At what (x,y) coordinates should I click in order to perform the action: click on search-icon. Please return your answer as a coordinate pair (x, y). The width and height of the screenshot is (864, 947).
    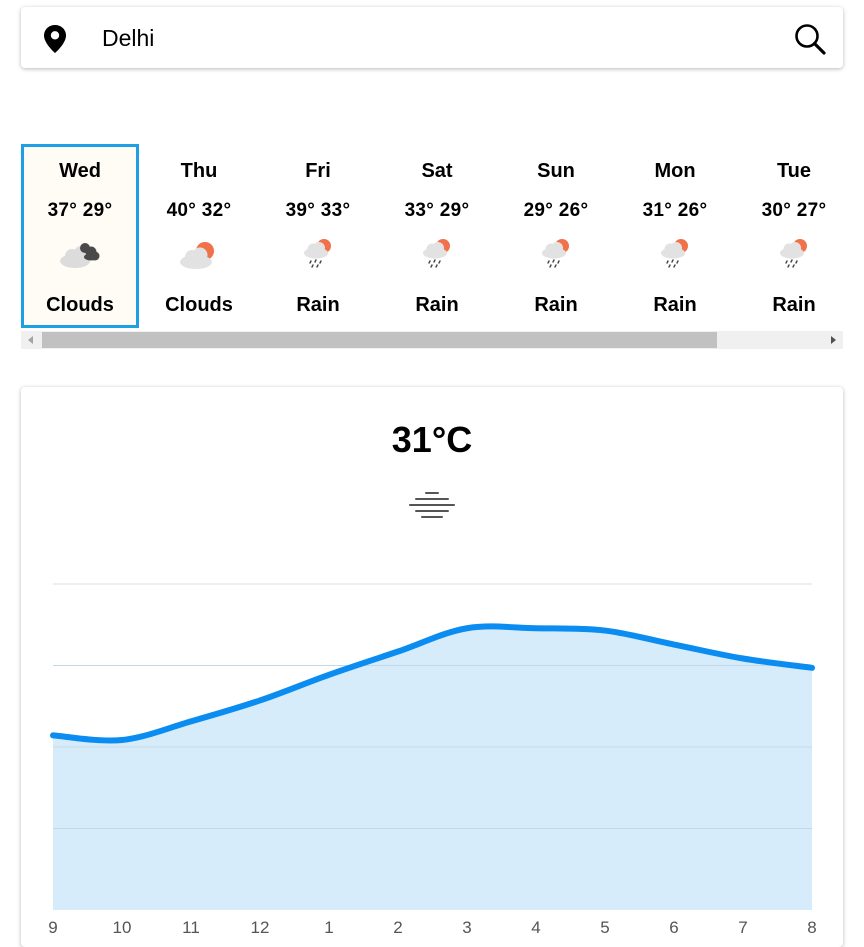
    Looking at the image, I should click on (810, 39).